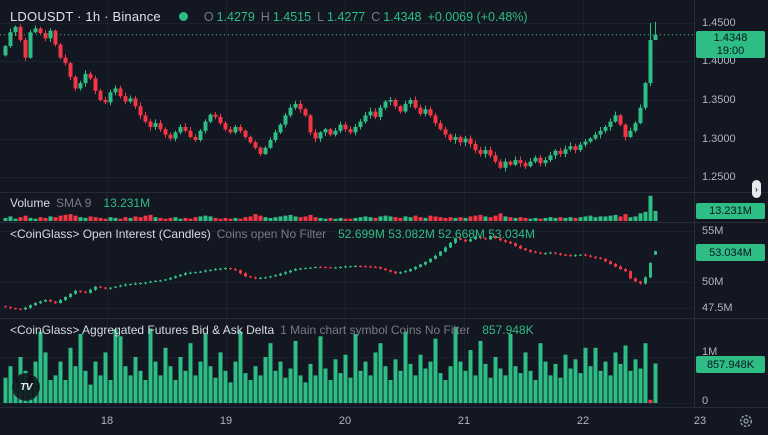 The image size is (768, 435). I want to click on volume-value: 13.231M, so click(127, 203).